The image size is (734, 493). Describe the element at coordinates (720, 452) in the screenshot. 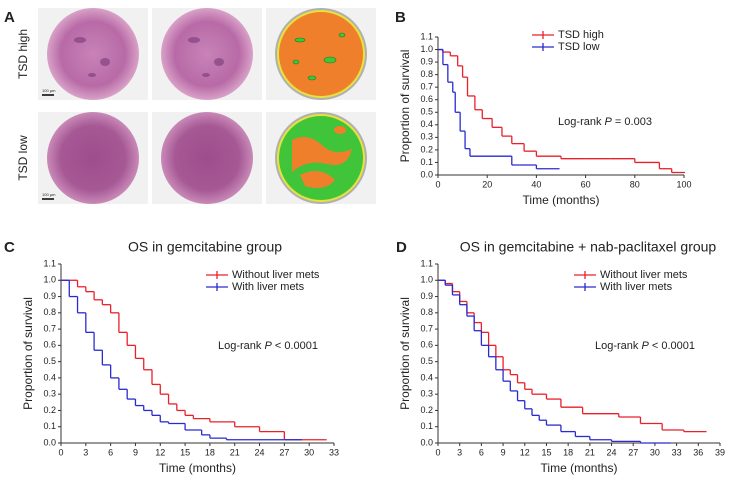

I see `x-tick-label: 39` at that location.